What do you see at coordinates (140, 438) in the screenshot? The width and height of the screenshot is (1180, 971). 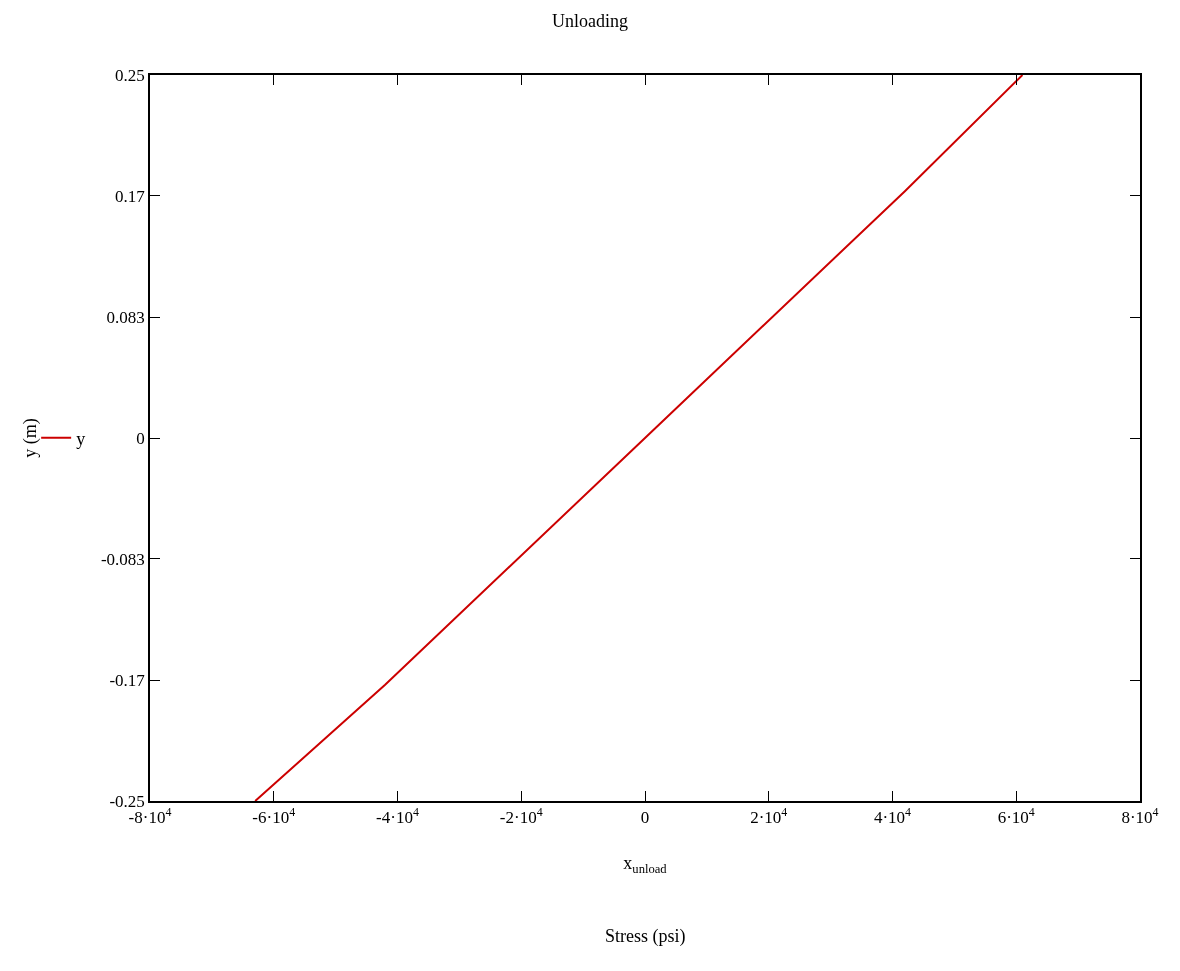 I see `y-tick-label: 0` at bounding box center [140, 438].